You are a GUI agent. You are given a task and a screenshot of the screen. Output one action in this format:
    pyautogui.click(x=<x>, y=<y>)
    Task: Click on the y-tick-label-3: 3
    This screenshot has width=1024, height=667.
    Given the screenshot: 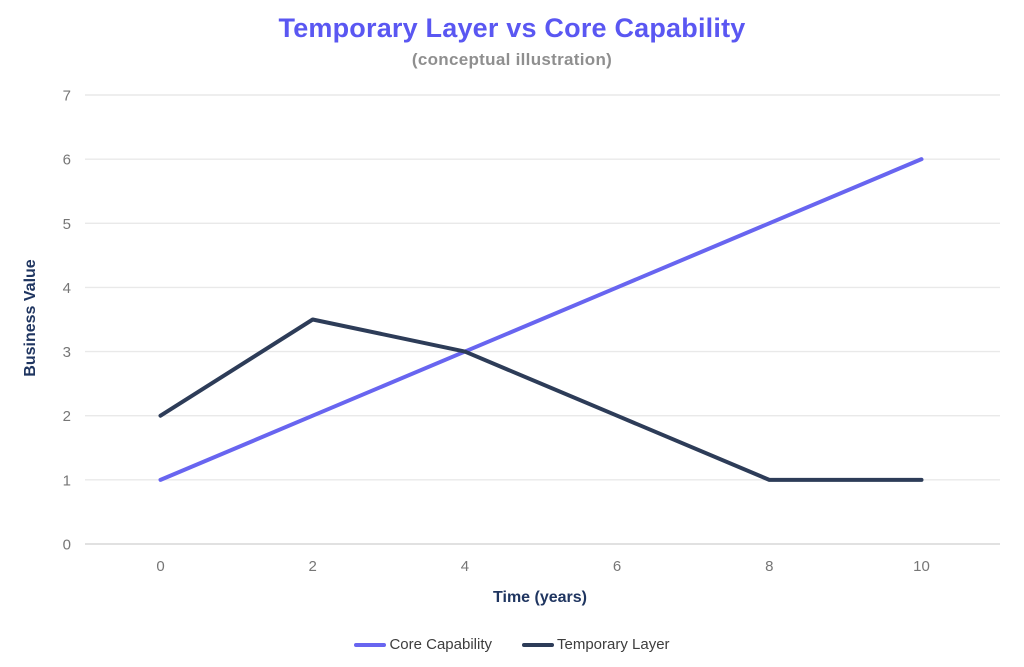 What is the action you would take?
    pyautogui.click(x=67, y=352)
    